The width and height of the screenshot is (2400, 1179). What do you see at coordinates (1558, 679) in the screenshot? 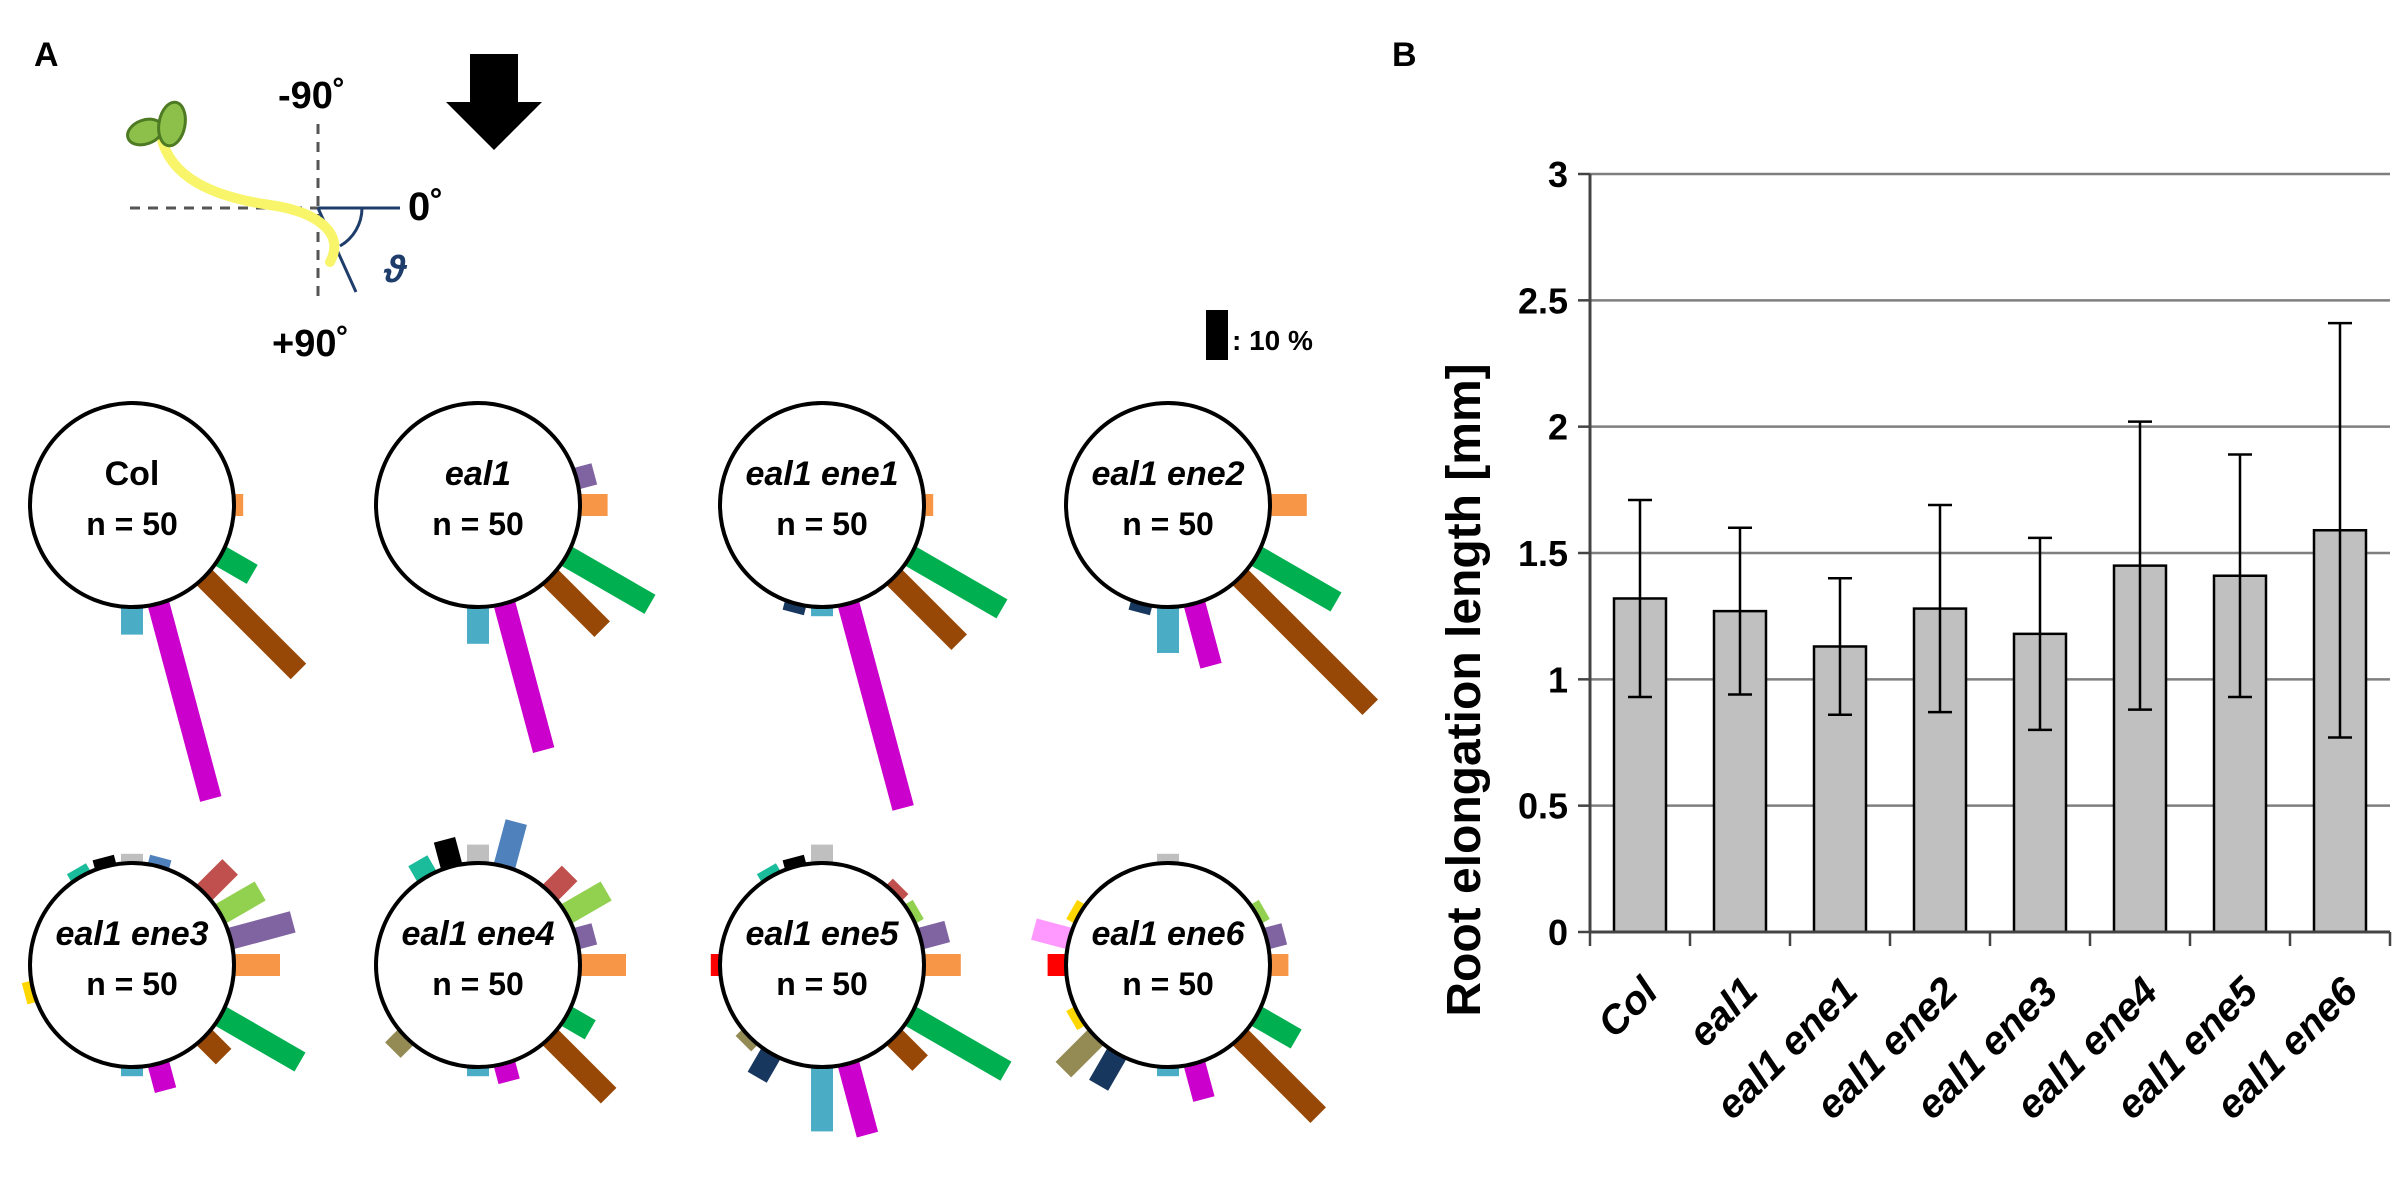
I see `y-tick-label: 1` at bounding box center [1558, 679].